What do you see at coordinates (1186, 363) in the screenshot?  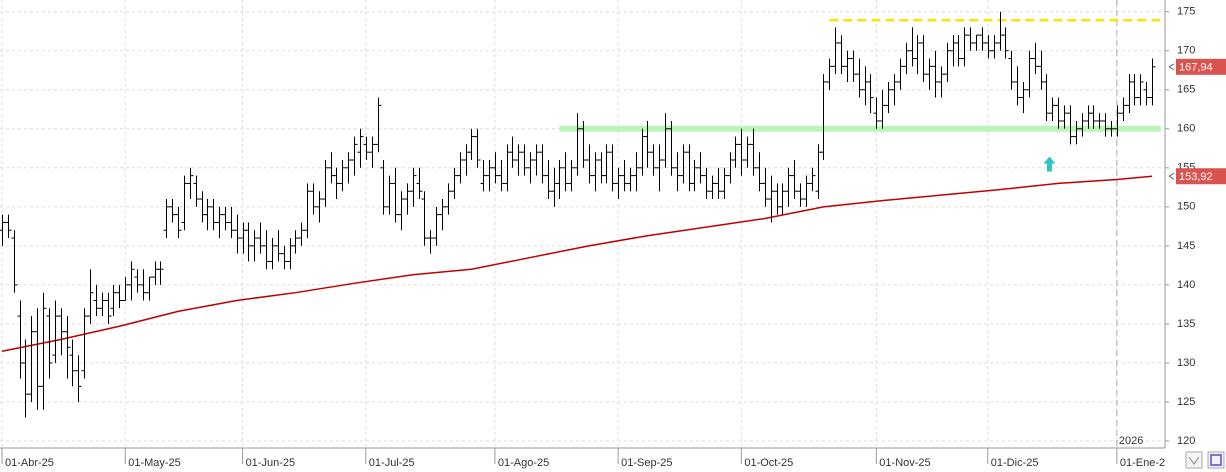 I see `y-tick-label: 130` at bounding box center [1186, 363].